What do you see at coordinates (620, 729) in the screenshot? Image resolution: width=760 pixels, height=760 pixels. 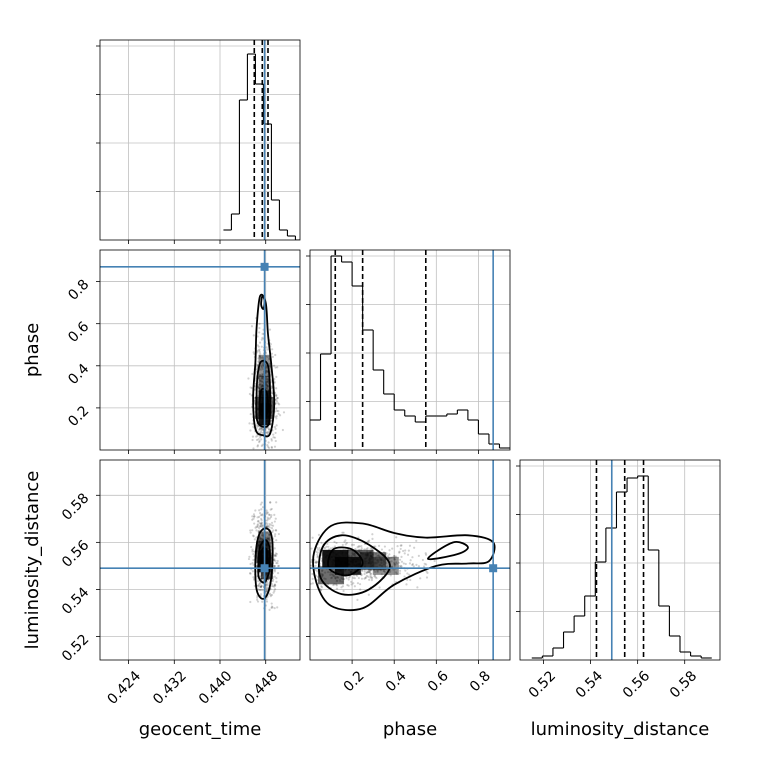 I see `xlabel-luminosity-distance: luminosity_distance` at bounding box center [620, 729].